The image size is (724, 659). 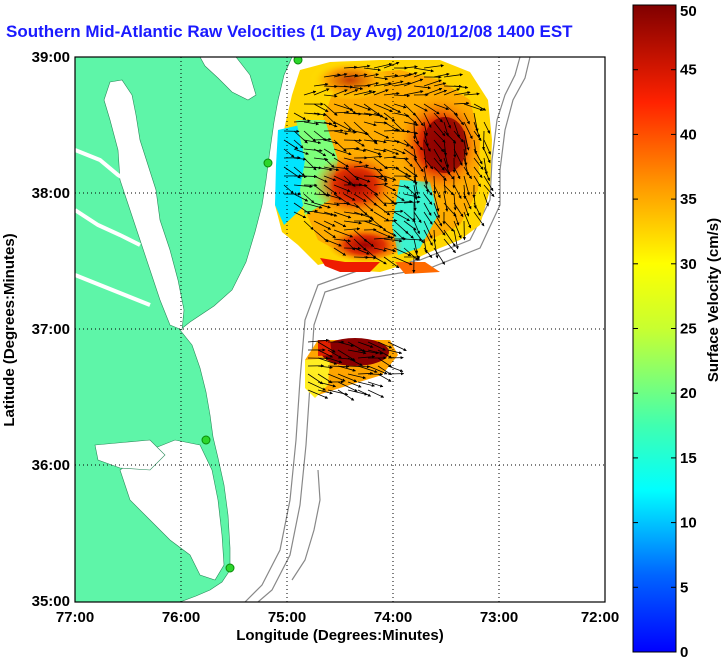 What do you see at coordinates (51, 465) in the screenshot?
I see `y-tick-label: 36:00` at bounding box center [51, 465].